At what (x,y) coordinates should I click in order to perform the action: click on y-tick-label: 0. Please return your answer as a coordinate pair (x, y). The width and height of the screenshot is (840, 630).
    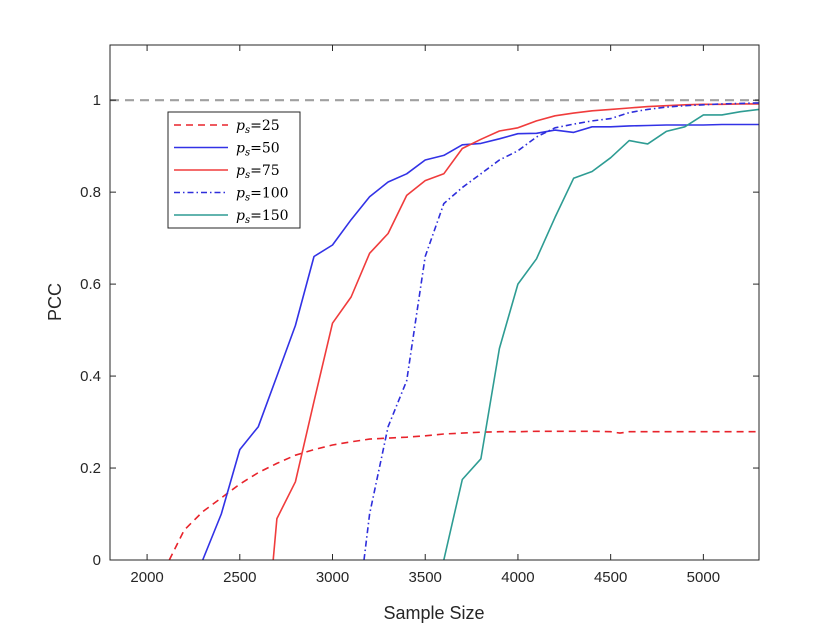
    Looking at the image, I should click on (97, 560).